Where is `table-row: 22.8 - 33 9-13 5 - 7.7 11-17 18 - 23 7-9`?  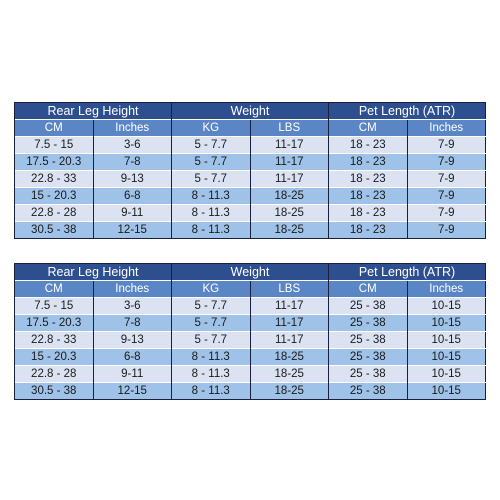 table-row: 22.8 - 33 9-13 5 - 7.7 11-17 18 - 23 7-9 is located at coordinates (250, 179).